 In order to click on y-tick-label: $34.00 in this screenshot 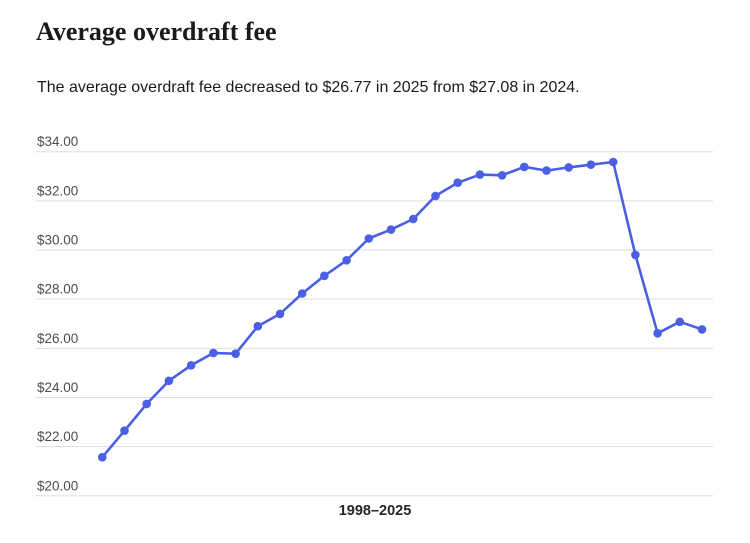, I will do `click(57, 141)`.